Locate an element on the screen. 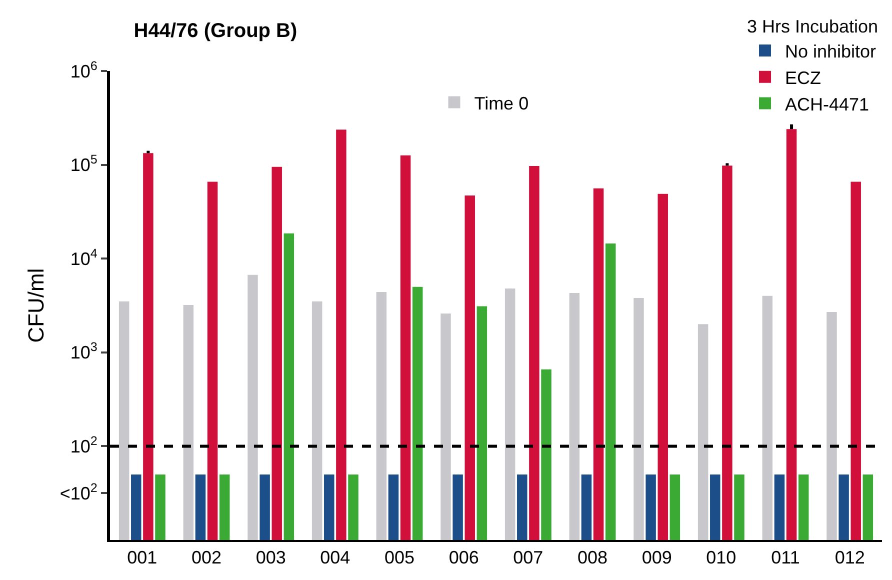 This screenshot has height=580, width=892. legend-label: ECZ is located at coordinates (803, 78).